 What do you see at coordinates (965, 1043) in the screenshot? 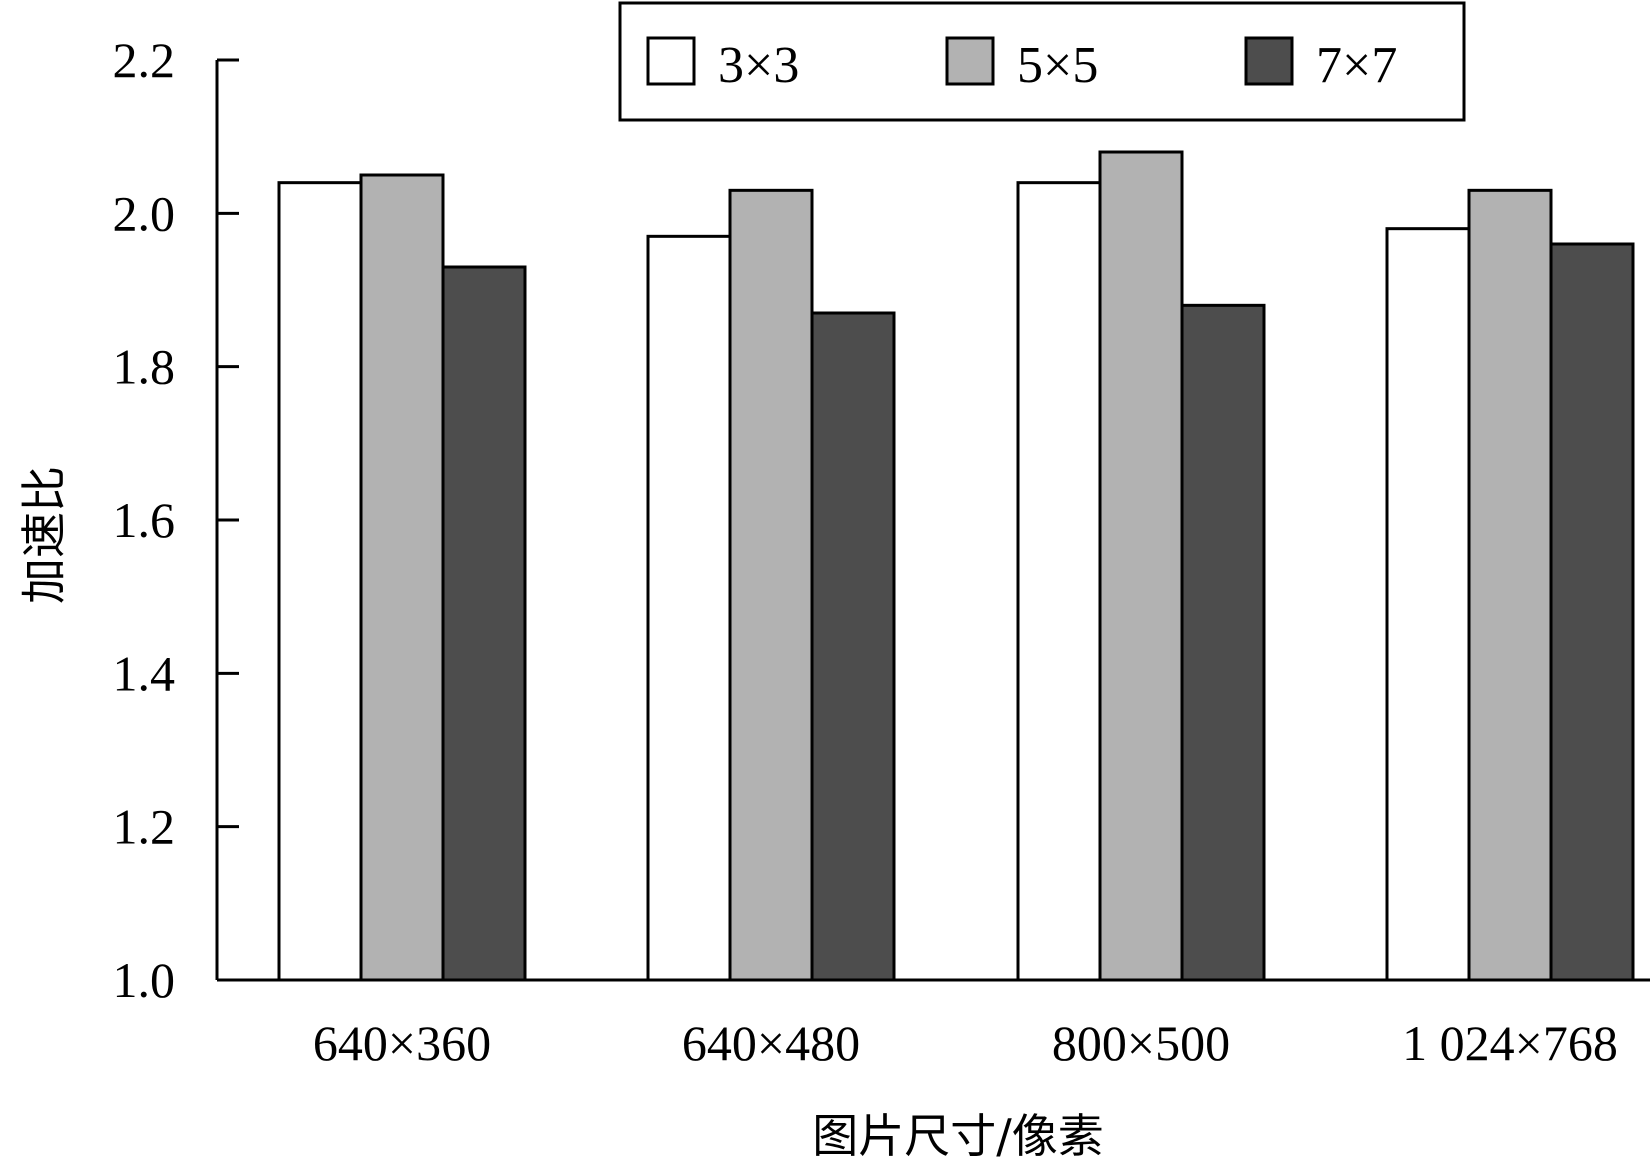
I see `x-tick-labels-group: 640×360 640×480 800×500 1 024×768` at bounding box center [965, 1043].